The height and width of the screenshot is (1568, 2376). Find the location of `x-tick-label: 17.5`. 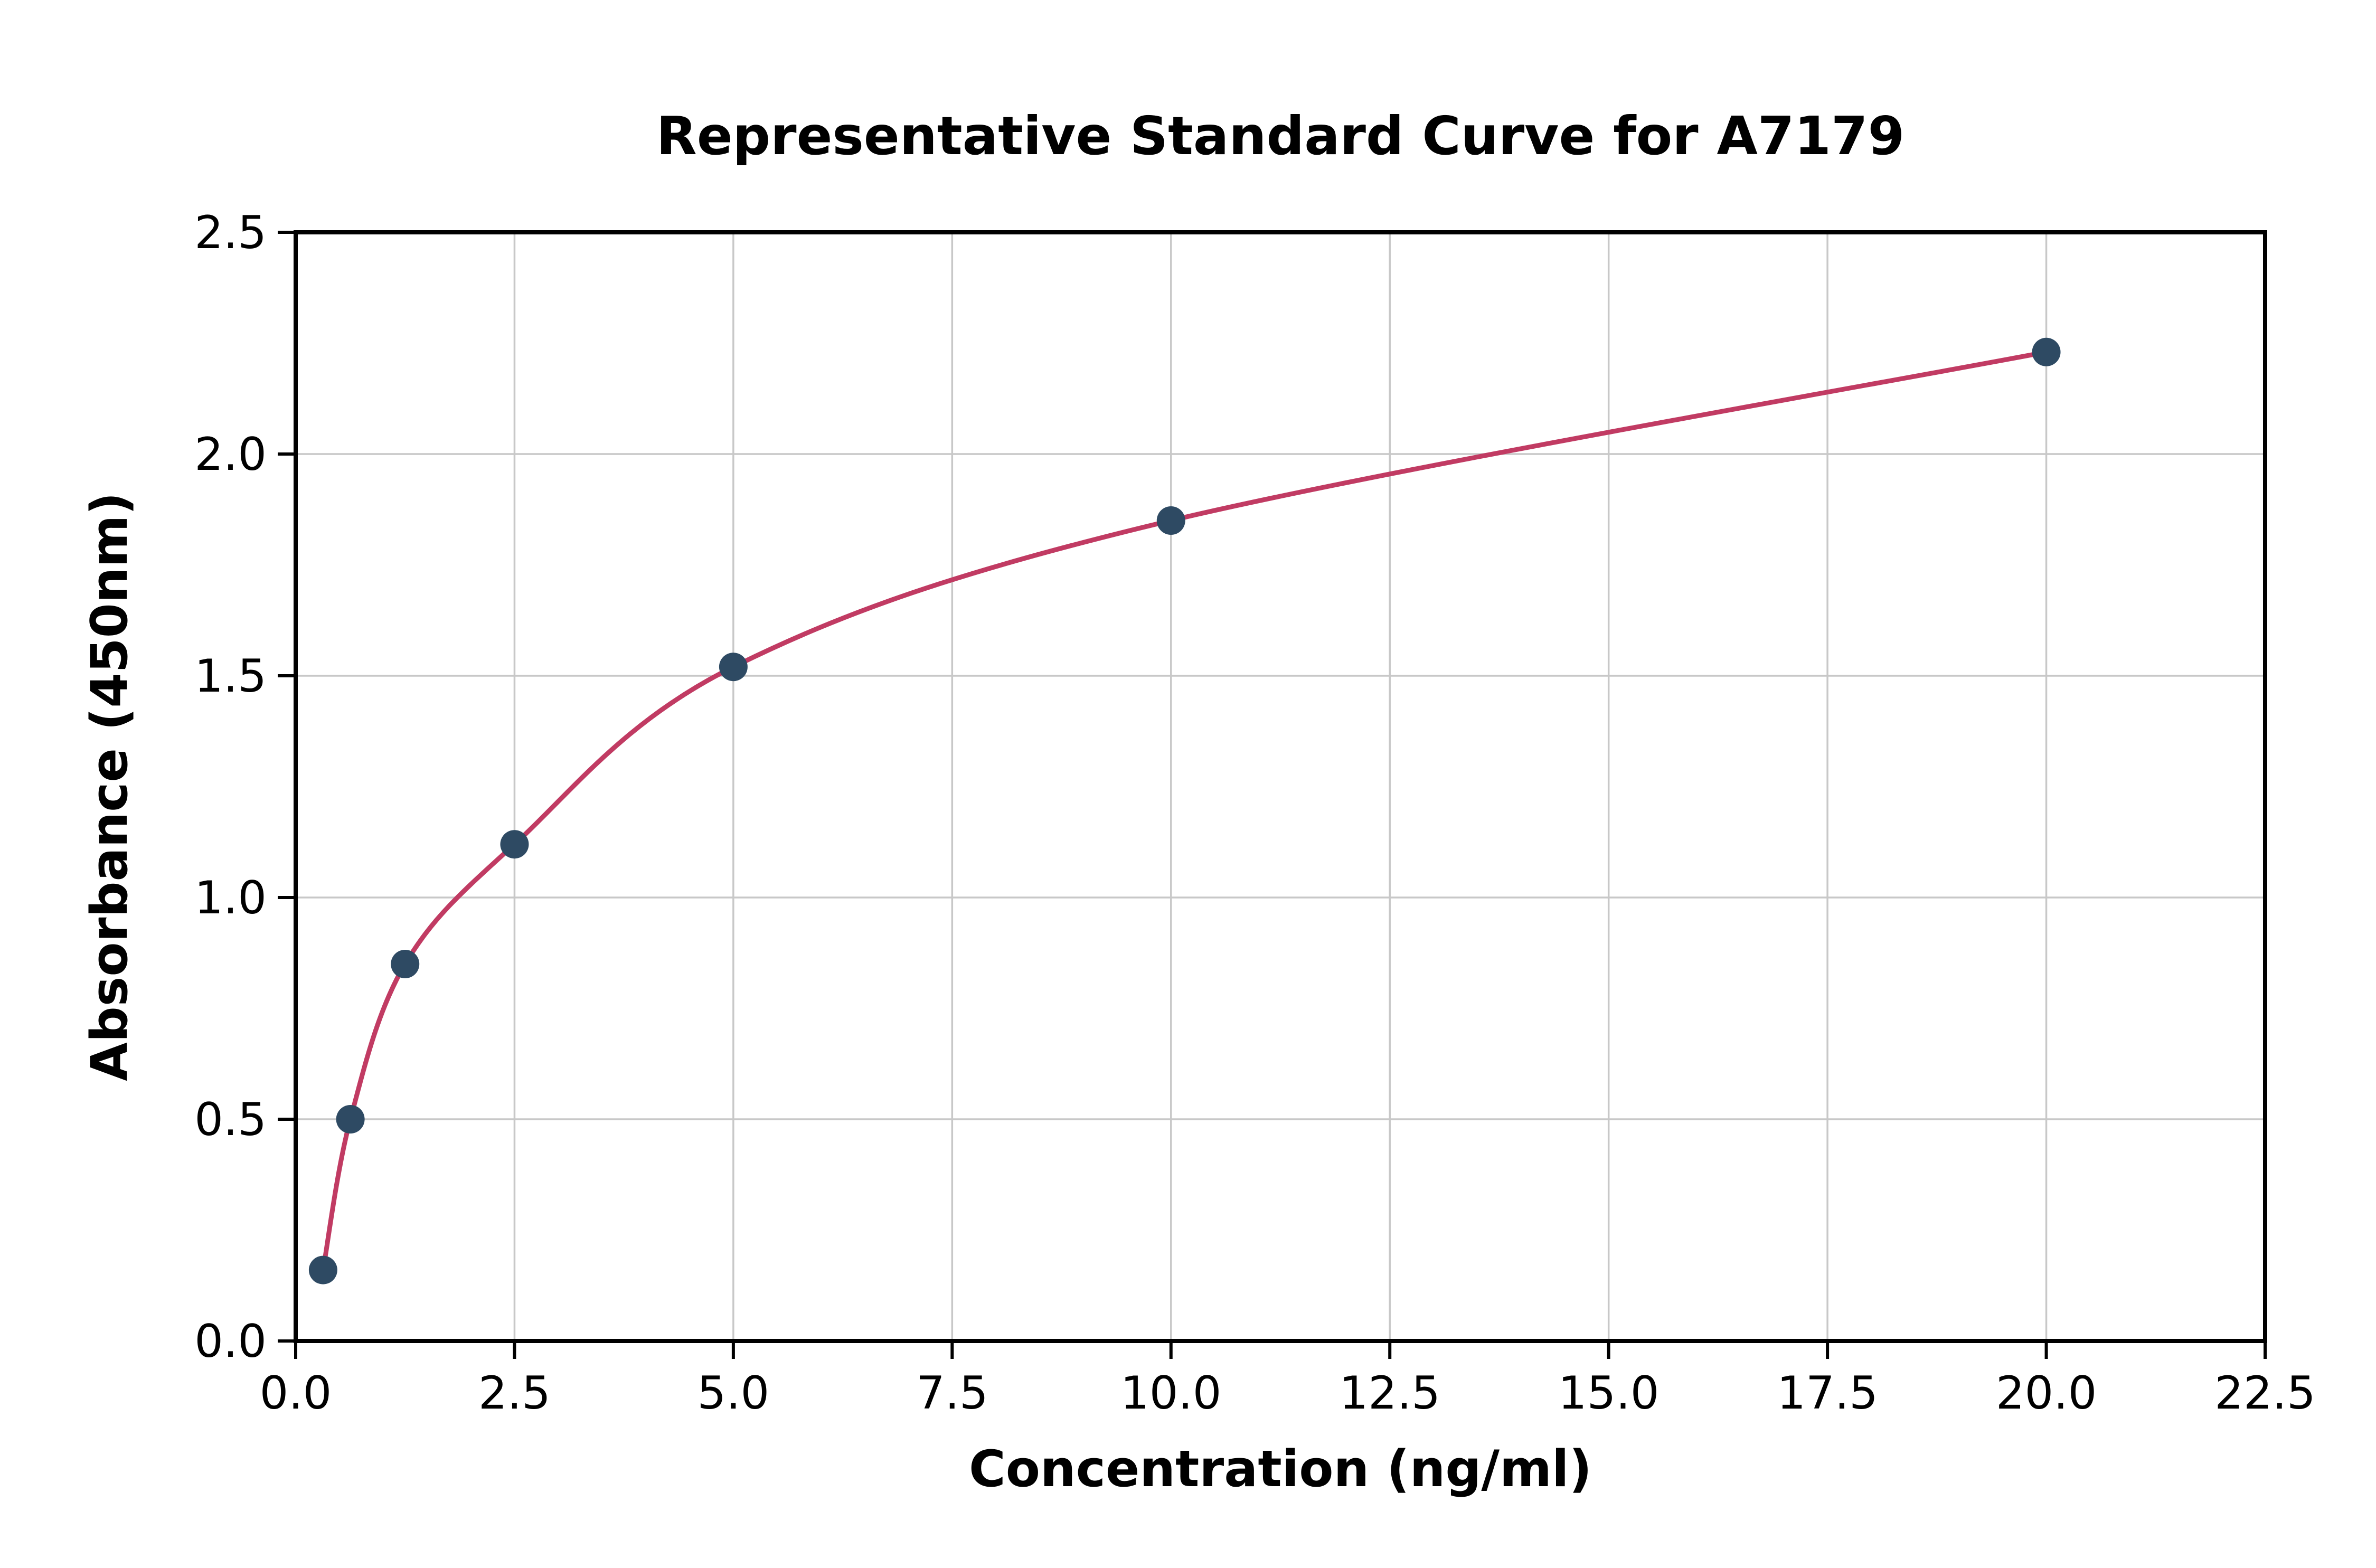

x-tick-label: 17.5 is located at coordinates (1828, 1393).